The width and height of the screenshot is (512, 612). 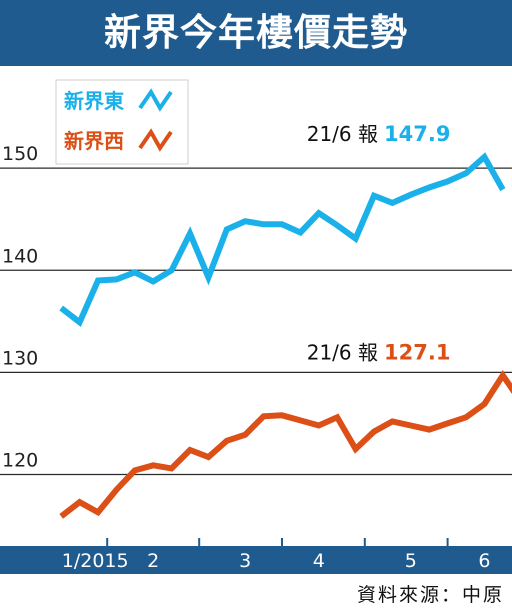 I want to click on x-axis: 1/2015 2 3 4 5 6, so click(x=256, y=556).